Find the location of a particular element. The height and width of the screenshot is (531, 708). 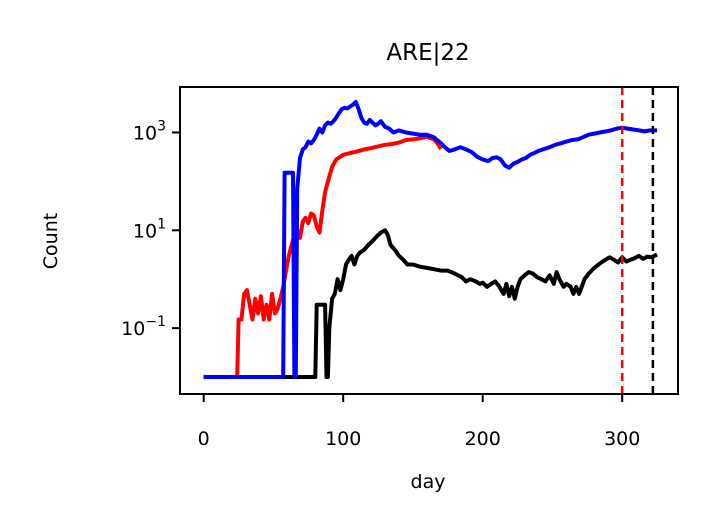

y-tick-label: 10³ is located at coordinates (149, 131).